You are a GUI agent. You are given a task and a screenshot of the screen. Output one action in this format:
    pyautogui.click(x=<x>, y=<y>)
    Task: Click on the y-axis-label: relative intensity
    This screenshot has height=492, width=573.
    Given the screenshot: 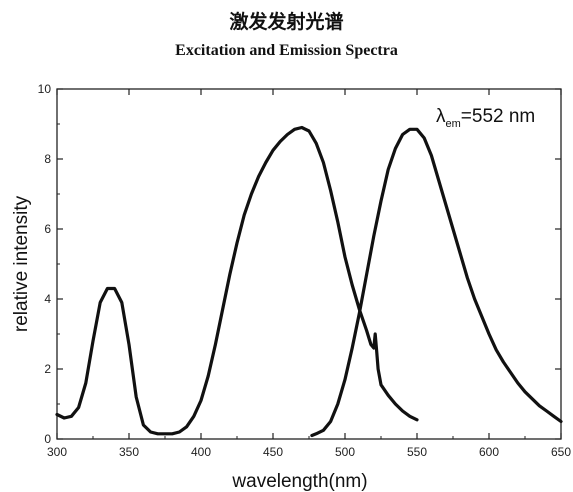 What is the action you would take?
    pyautogui.click(x=21, y=263)
    